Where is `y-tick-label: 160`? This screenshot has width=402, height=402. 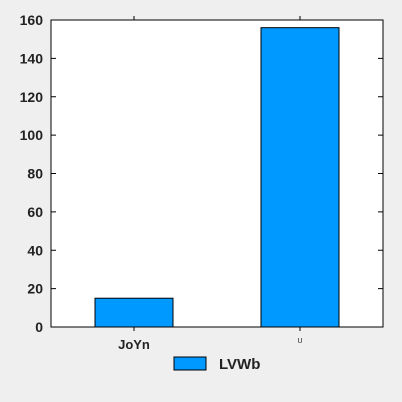 y-tick-label: 160 is located at coordinates (32, 20).